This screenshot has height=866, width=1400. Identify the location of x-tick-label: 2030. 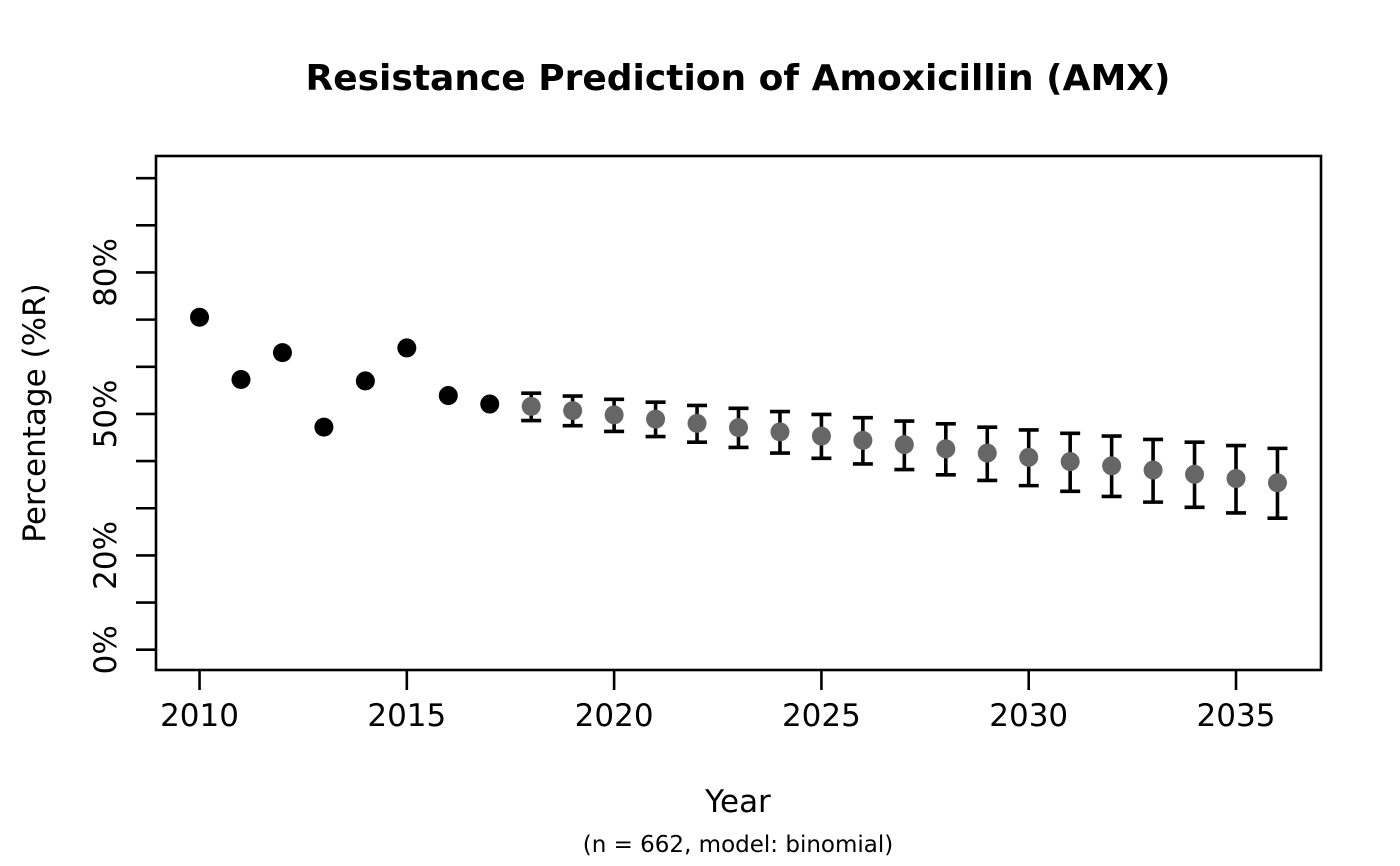
(1028, 716).